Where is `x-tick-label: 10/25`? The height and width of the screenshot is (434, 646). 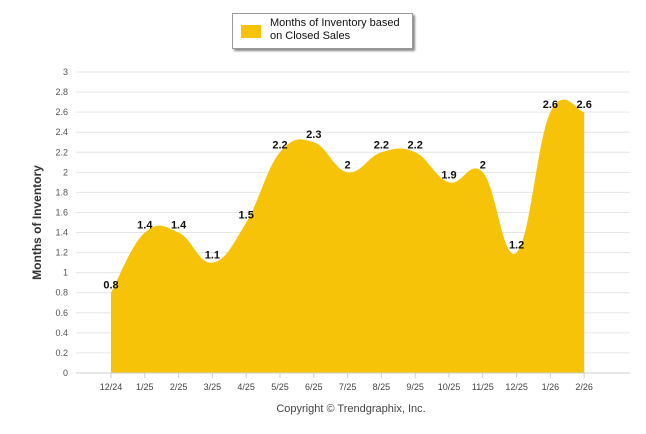
x-tick-label: 10/25 is located at coordinates (449, 387).